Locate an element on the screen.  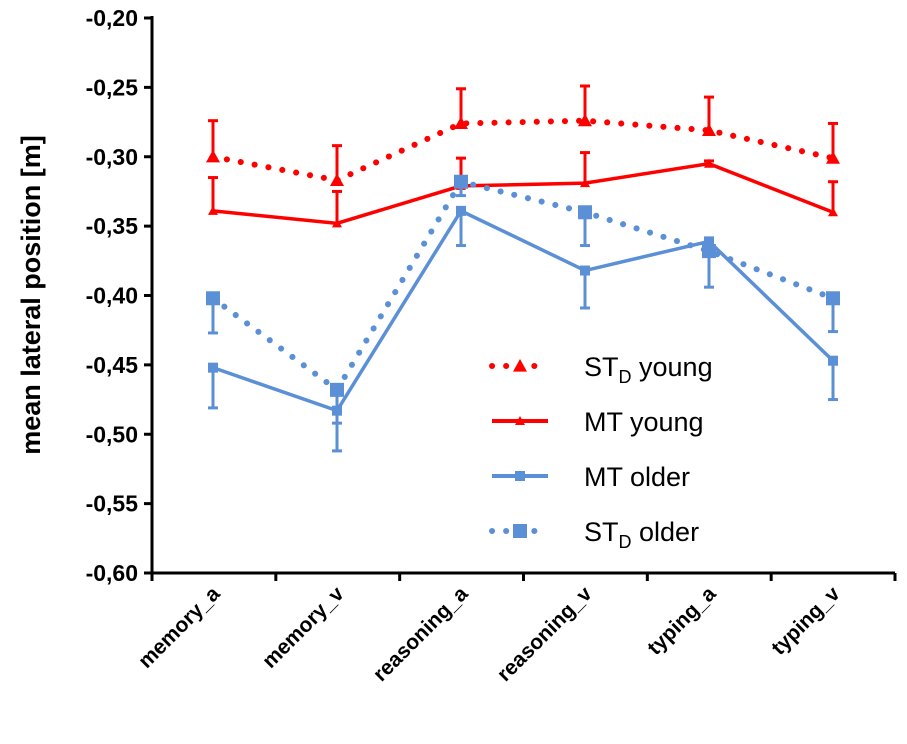
y-tick-label: -0,55 is located at coordinates (112, 504).